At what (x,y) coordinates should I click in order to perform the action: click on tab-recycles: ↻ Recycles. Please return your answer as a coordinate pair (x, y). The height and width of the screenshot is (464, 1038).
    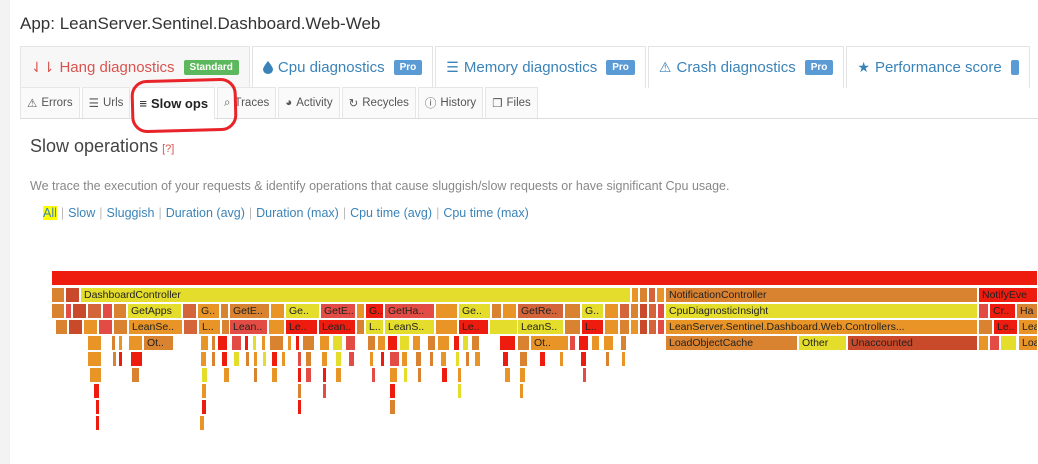
    Looking at the image, I should click on (378, 102).